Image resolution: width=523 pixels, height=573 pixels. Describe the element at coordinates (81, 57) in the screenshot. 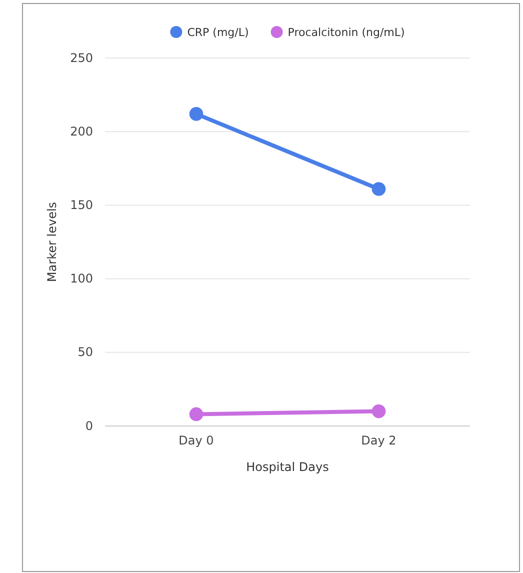

I see `y-tick-label: 250` at that location.